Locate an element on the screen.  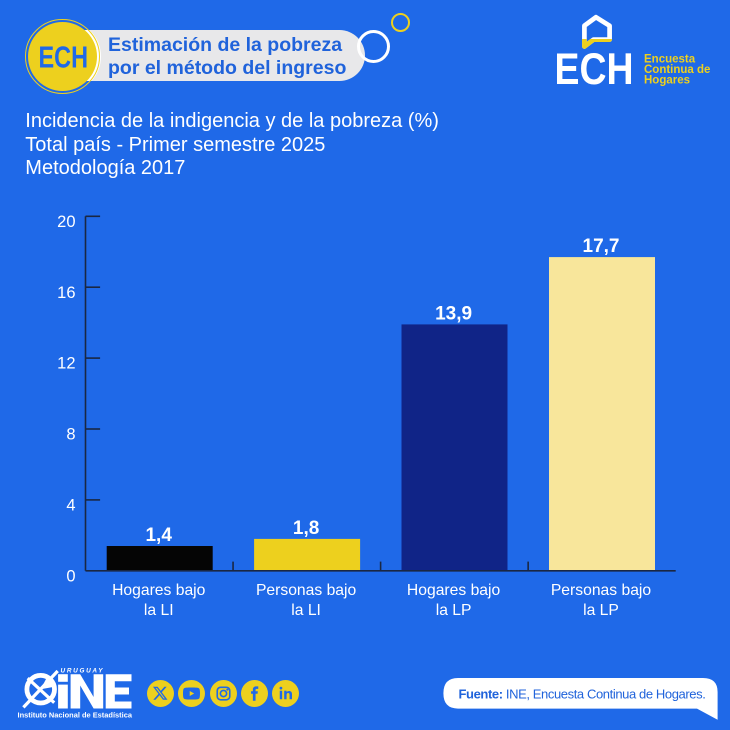
svg-text: 16 is located at coordinates (66, 293).